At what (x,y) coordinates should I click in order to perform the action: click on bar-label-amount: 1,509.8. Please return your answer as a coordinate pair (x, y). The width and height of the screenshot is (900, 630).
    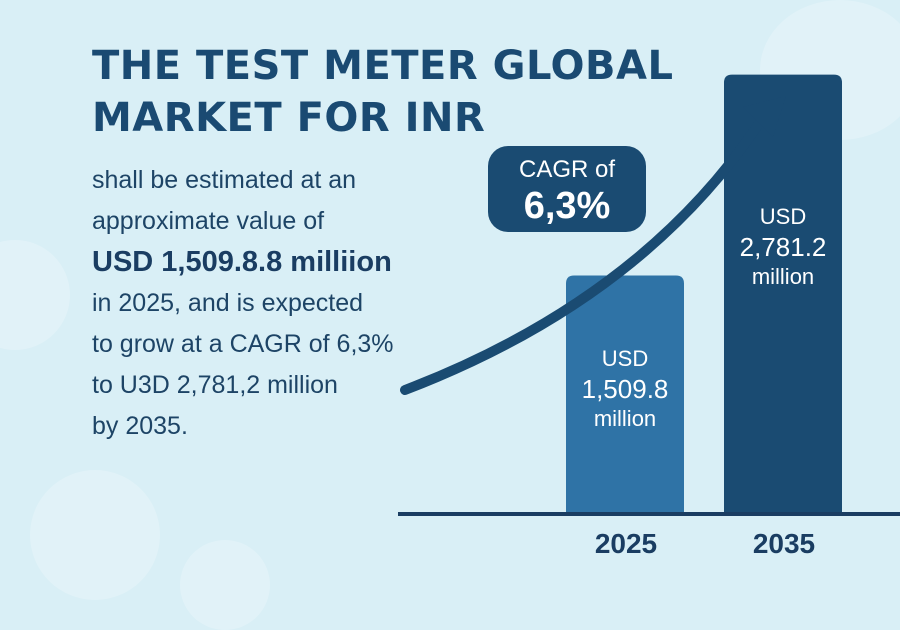
    Looking at the image, I should click on (625, 389).